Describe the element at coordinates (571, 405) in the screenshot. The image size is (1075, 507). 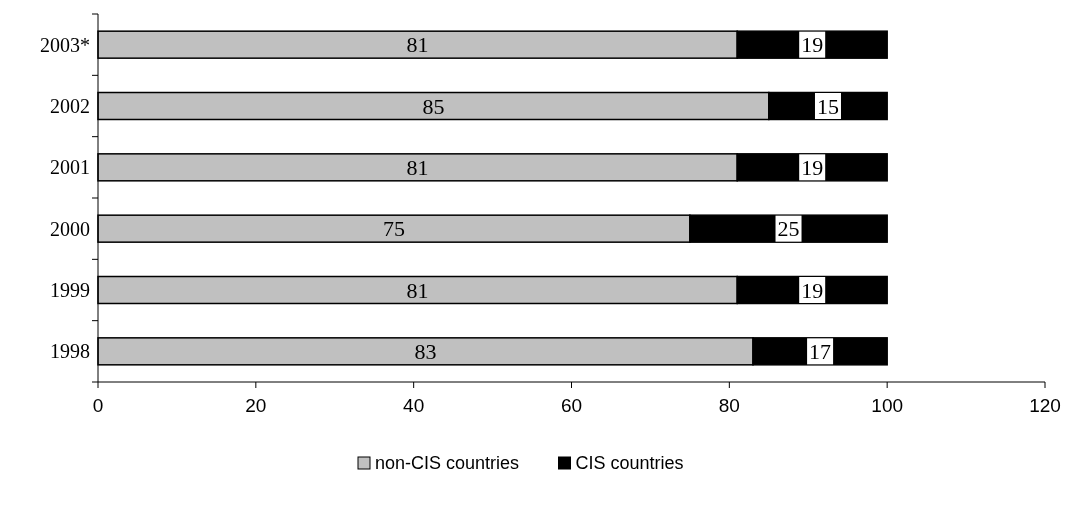
I see `x-tick-label: 60` at that location.